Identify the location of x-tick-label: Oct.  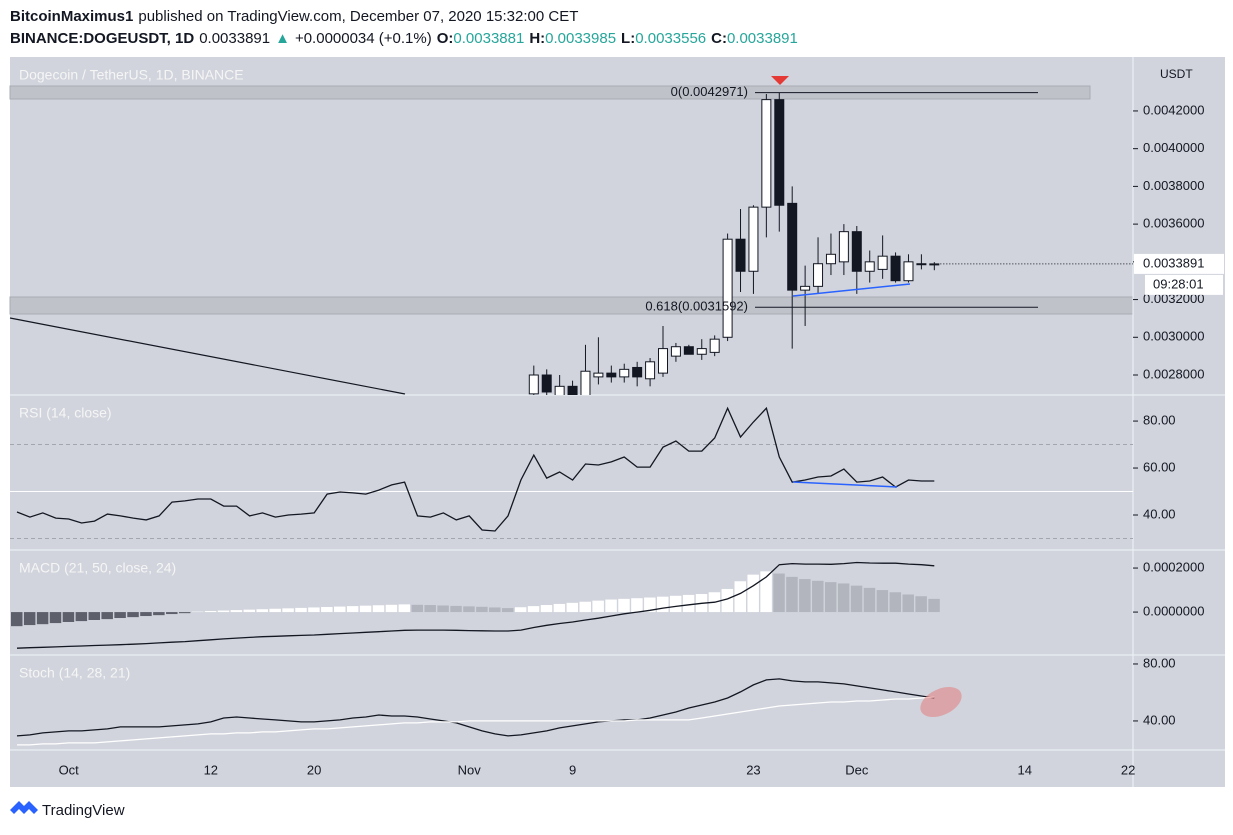
(69, 769).